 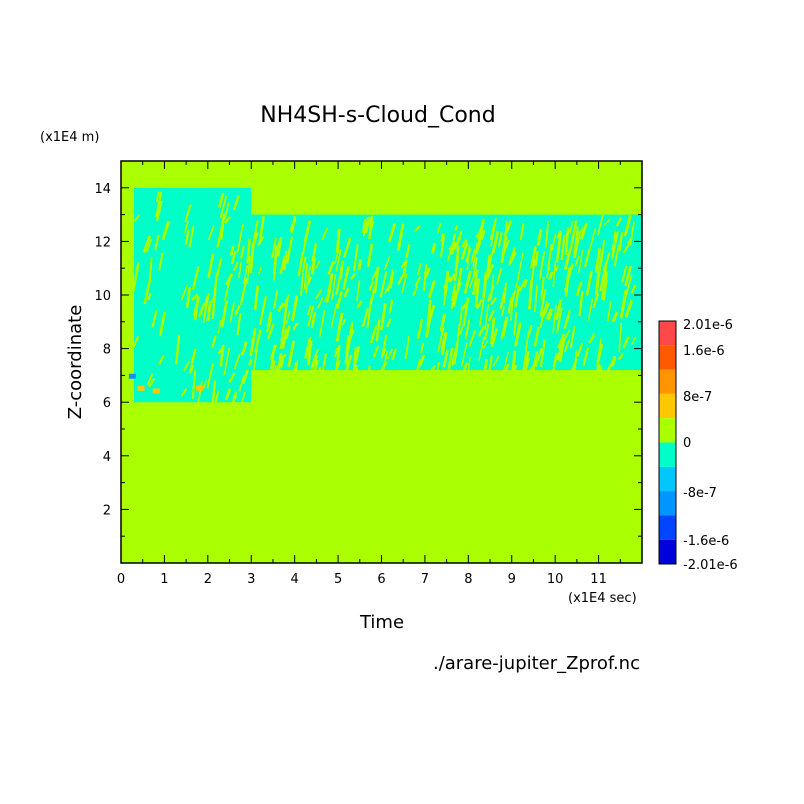 What do you see at coordinates (381, 579) in the screenshot?
I see `x-tick-label: 6` at bounding box center [381, 579].